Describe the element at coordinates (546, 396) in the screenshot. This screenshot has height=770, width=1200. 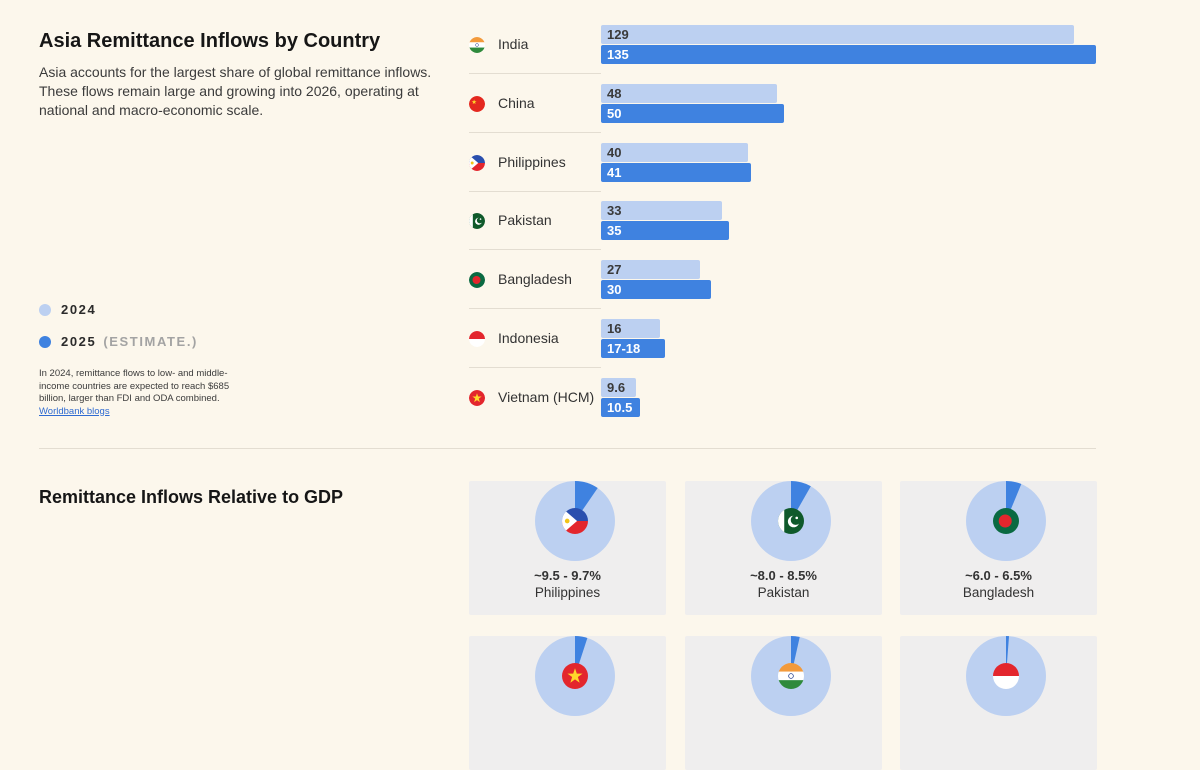
I see `country-label: Vietnam (HCM)` at that location.